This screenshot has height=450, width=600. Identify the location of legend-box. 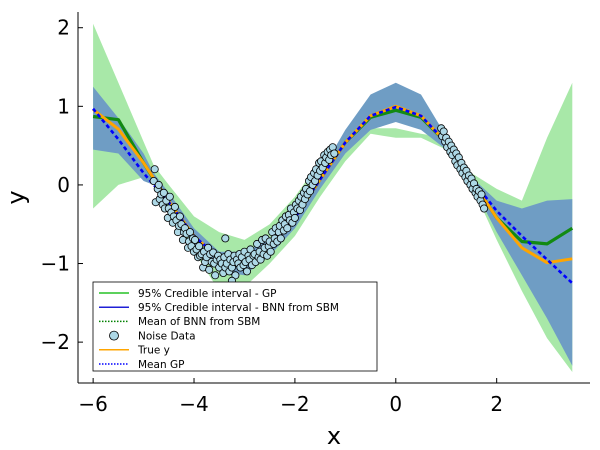
(235, 326).